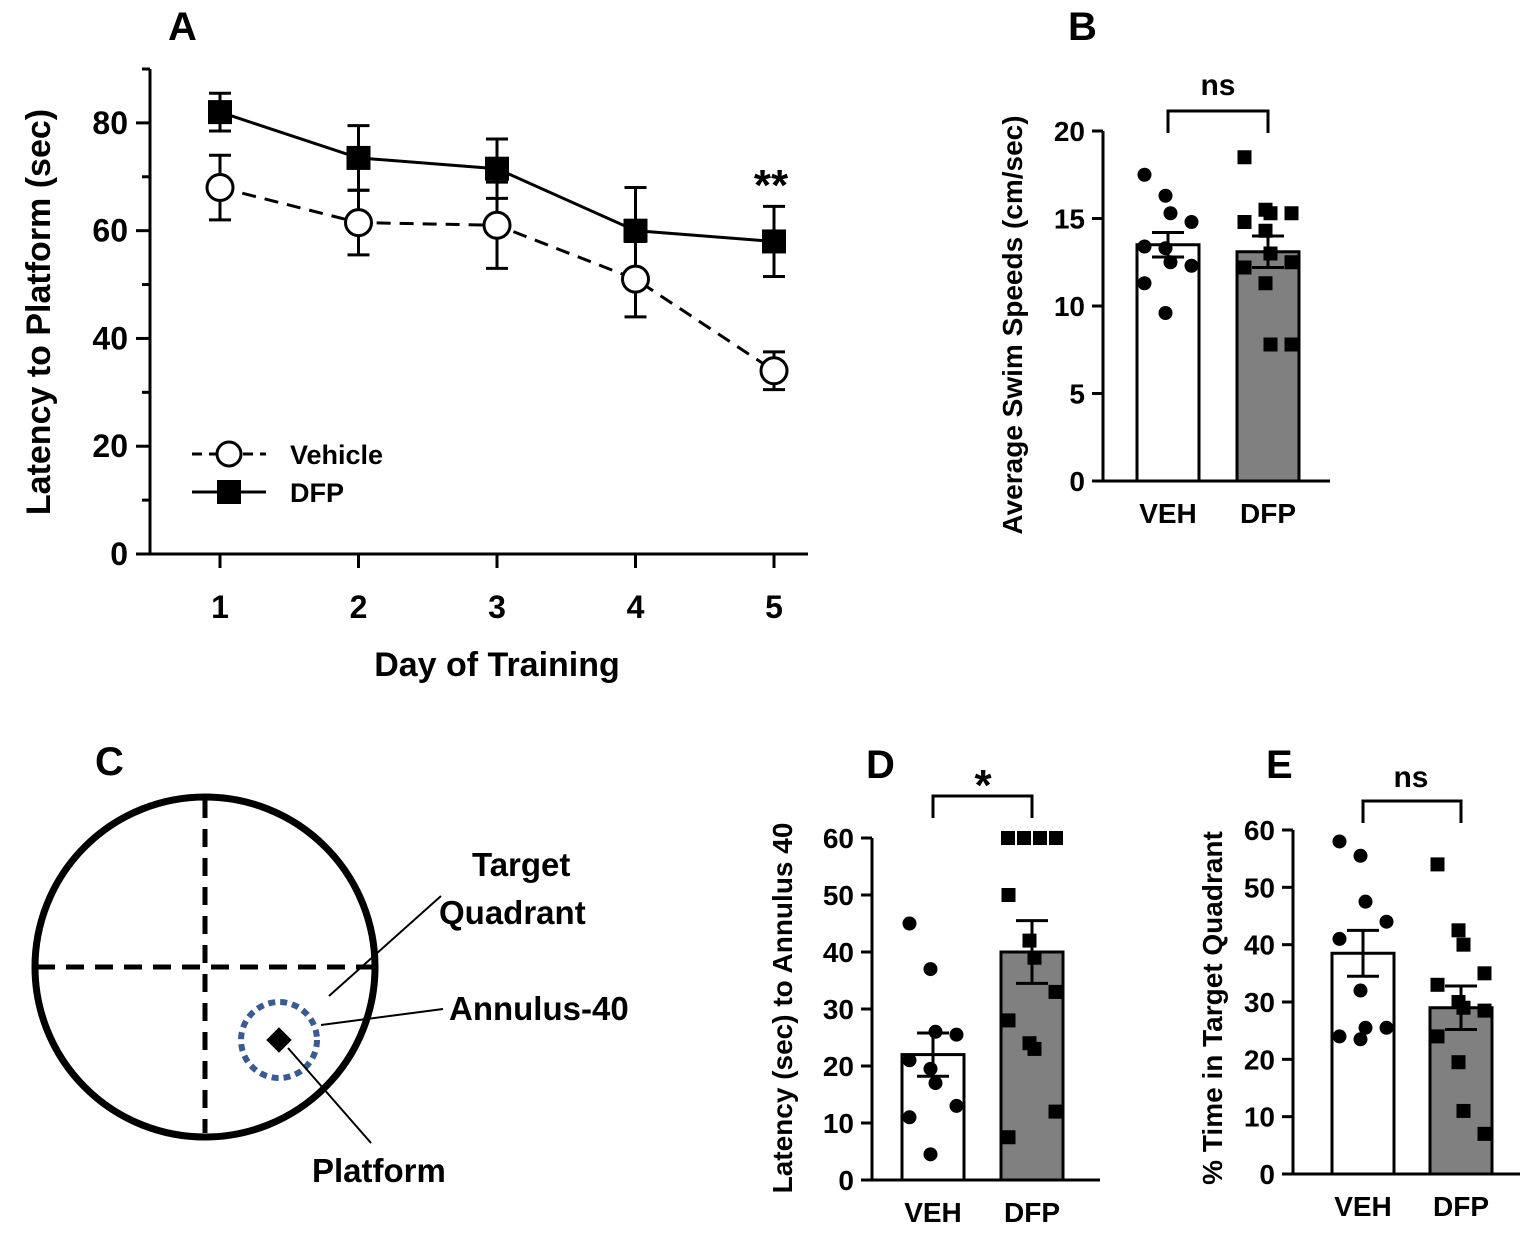 Image resolution: width=1536 pixels, height=1235 pixels. Describe the element at coordinates (1259, 945) in the screenshot. I see `panel-e-y-tick-label: 40` at that location.